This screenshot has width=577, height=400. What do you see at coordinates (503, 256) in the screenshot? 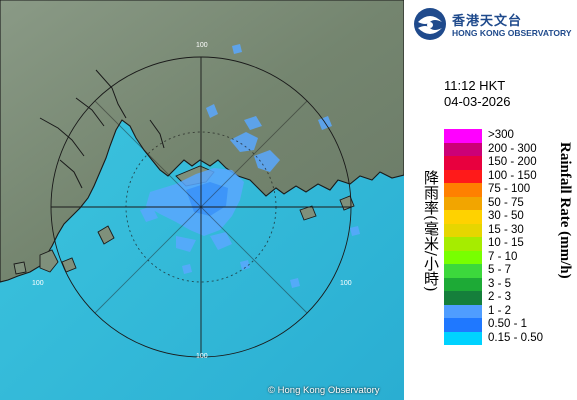
I see `legend-label: 7 - 10` at bounding box center [503, 256].